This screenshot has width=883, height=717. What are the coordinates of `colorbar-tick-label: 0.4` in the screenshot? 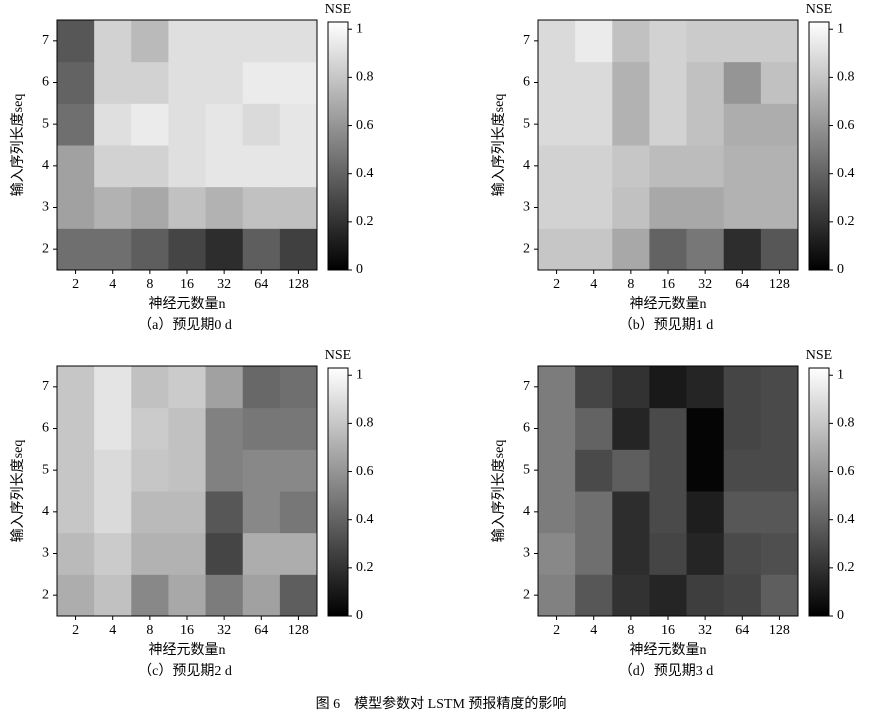 It's located at (846, 519).